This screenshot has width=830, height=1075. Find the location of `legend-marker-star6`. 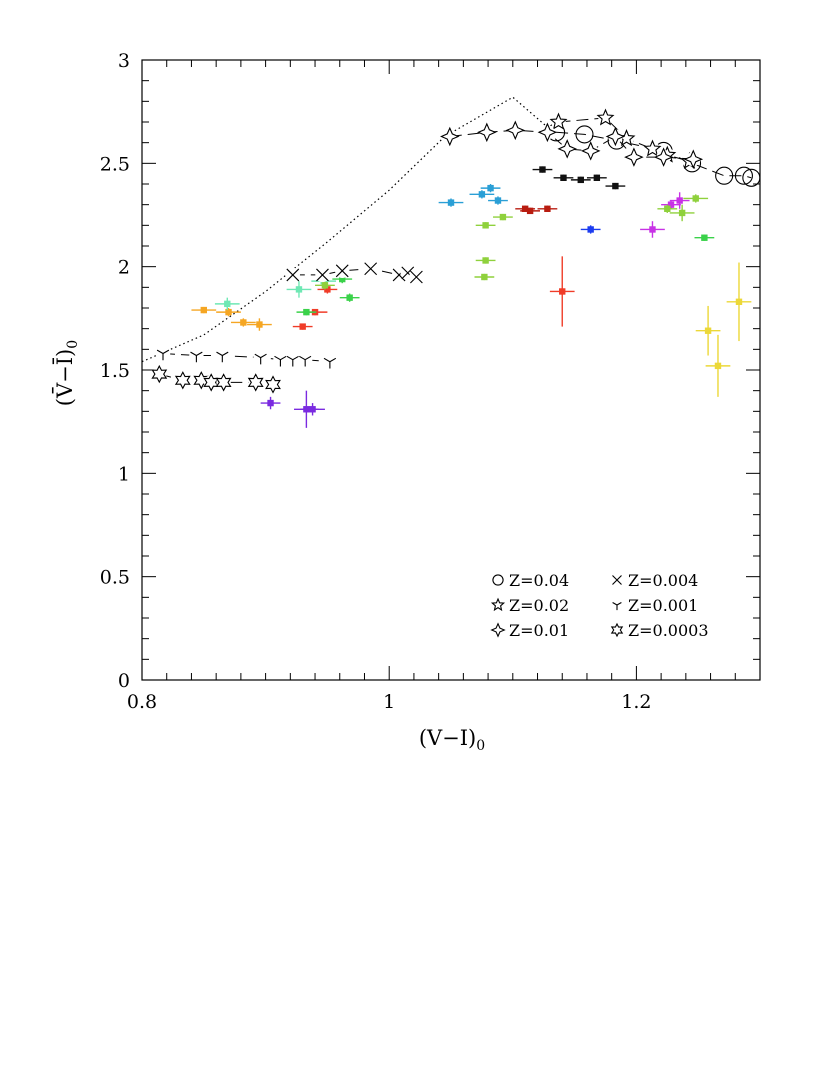

legend-marker-star6 is located at coordinates (617, 630).